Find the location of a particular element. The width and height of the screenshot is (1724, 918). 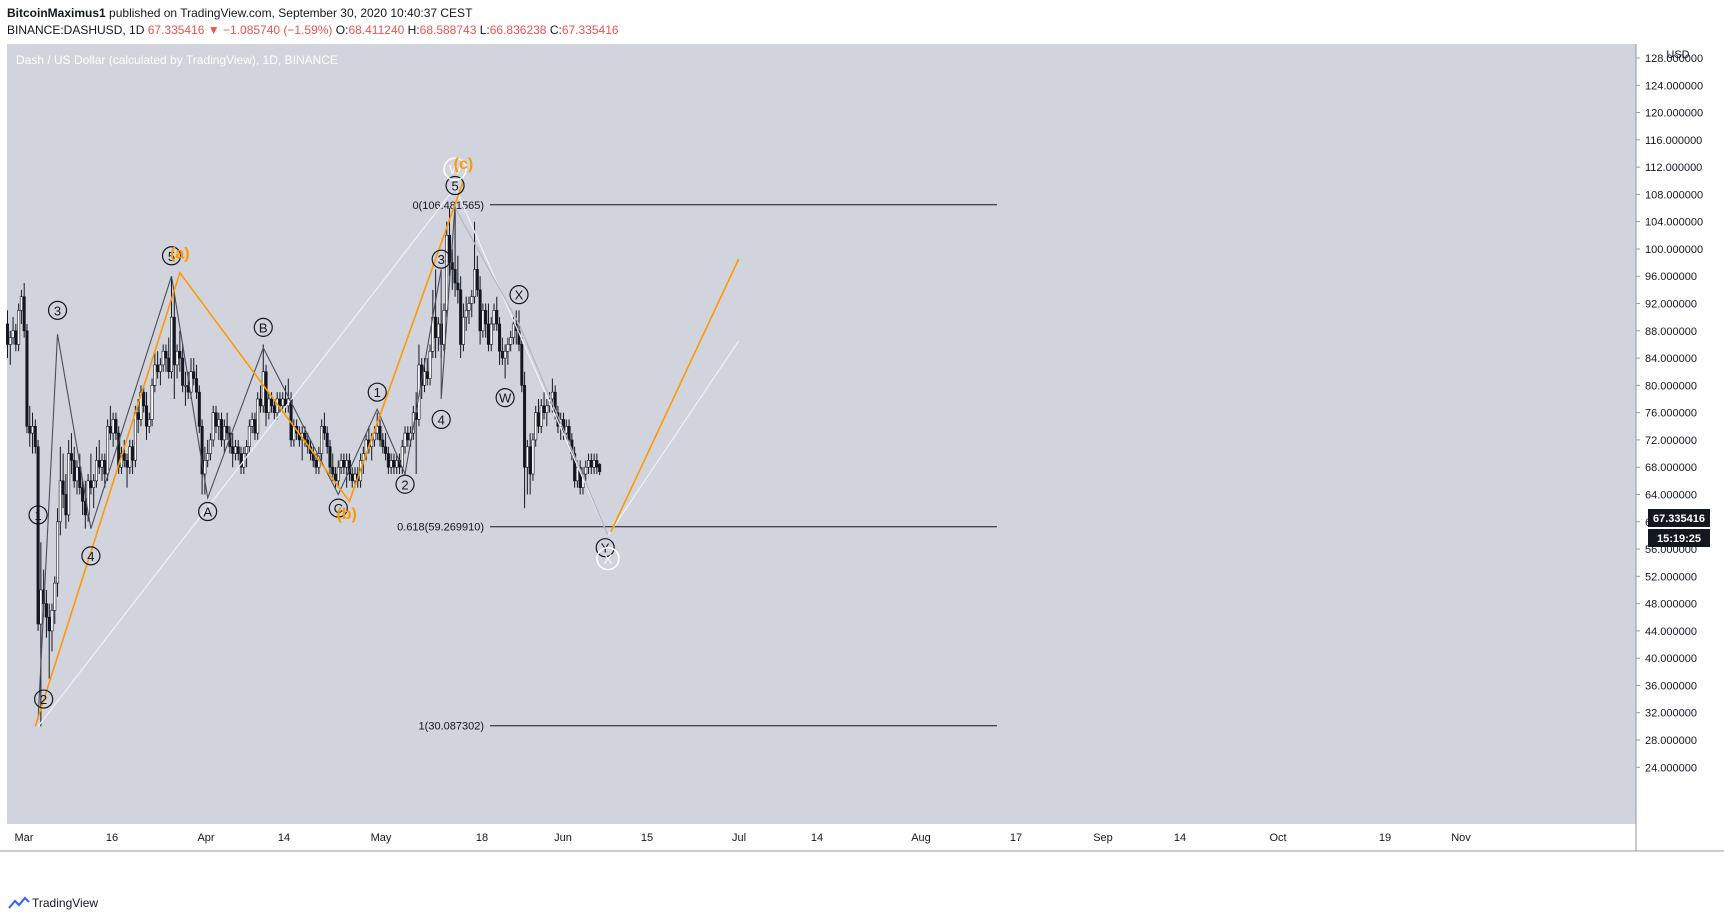

countdown-badge-bg is located at coordinates (1679, 538).